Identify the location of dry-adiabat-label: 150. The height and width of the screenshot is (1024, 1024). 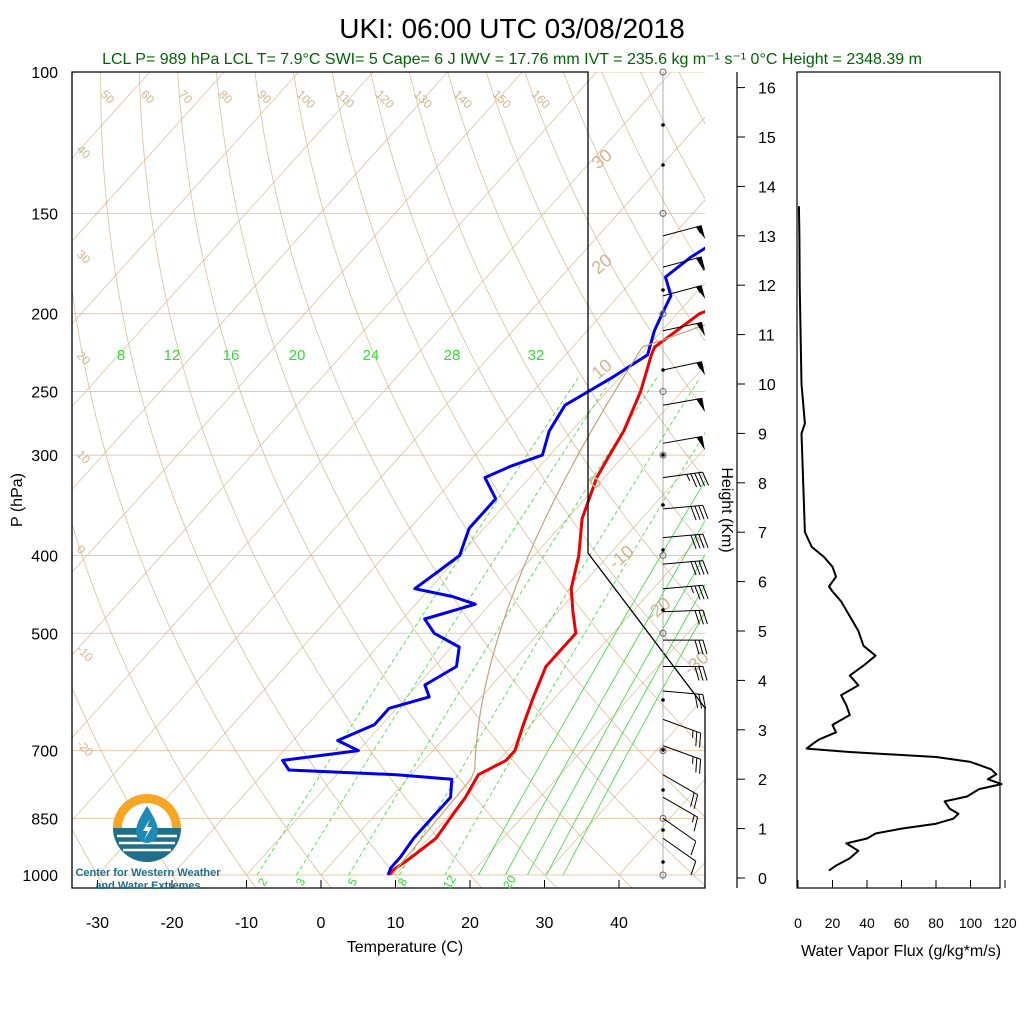
(502, 99).